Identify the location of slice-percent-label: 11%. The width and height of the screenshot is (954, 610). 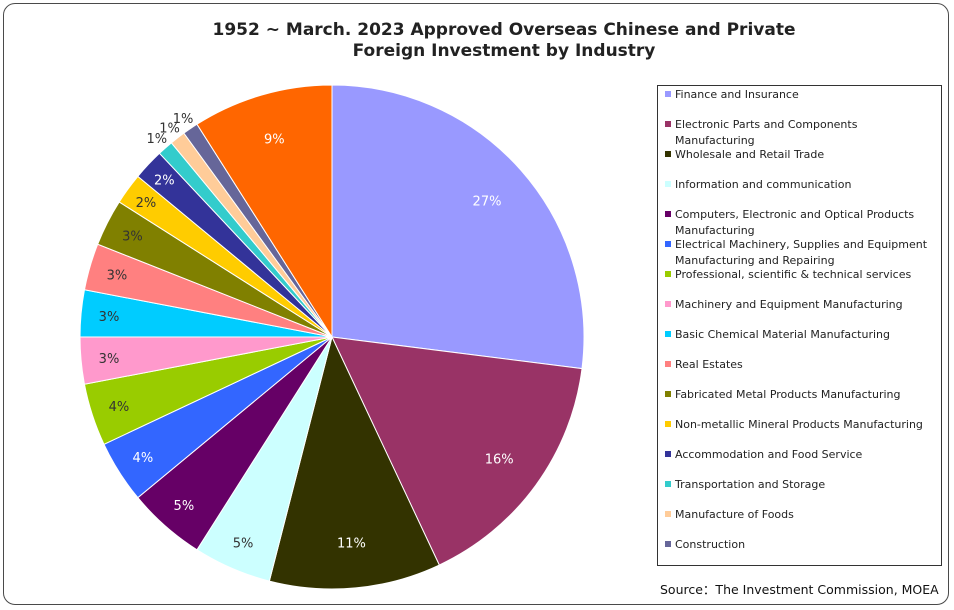
(351, 544).